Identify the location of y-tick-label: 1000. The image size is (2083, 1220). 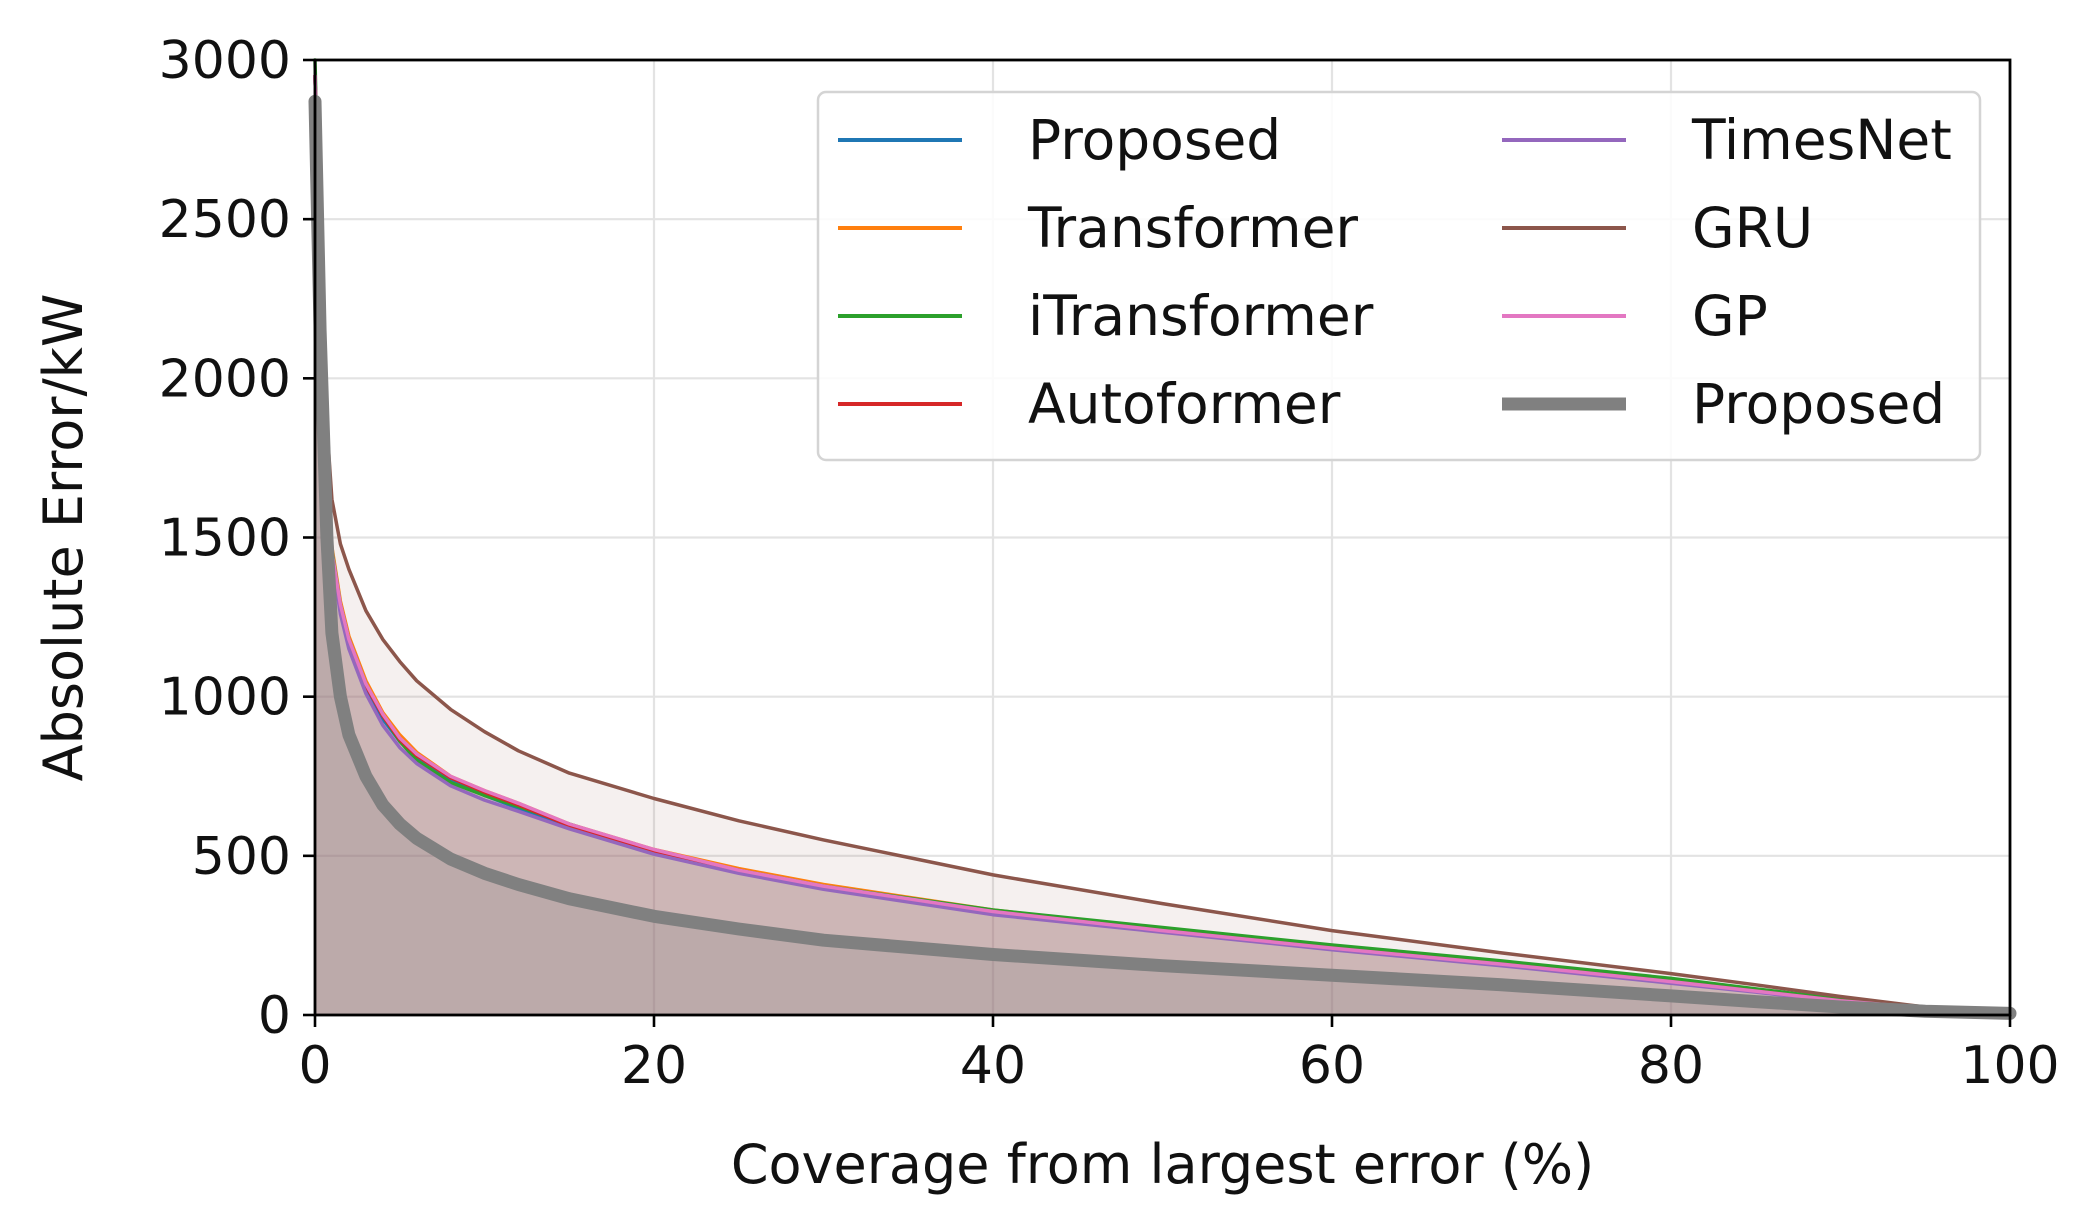
(225, 698).